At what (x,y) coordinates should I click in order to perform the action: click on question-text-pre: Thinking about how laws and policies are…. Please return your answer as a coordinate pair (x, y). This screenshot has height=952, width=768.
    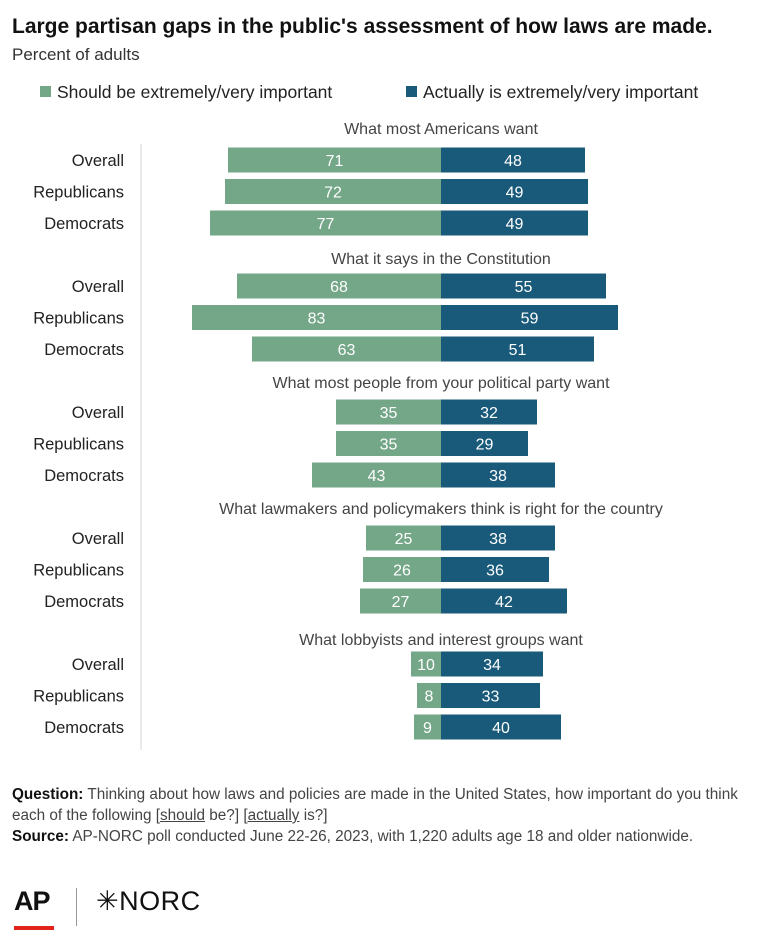
    Looking at the image, I should click on (375, 805).